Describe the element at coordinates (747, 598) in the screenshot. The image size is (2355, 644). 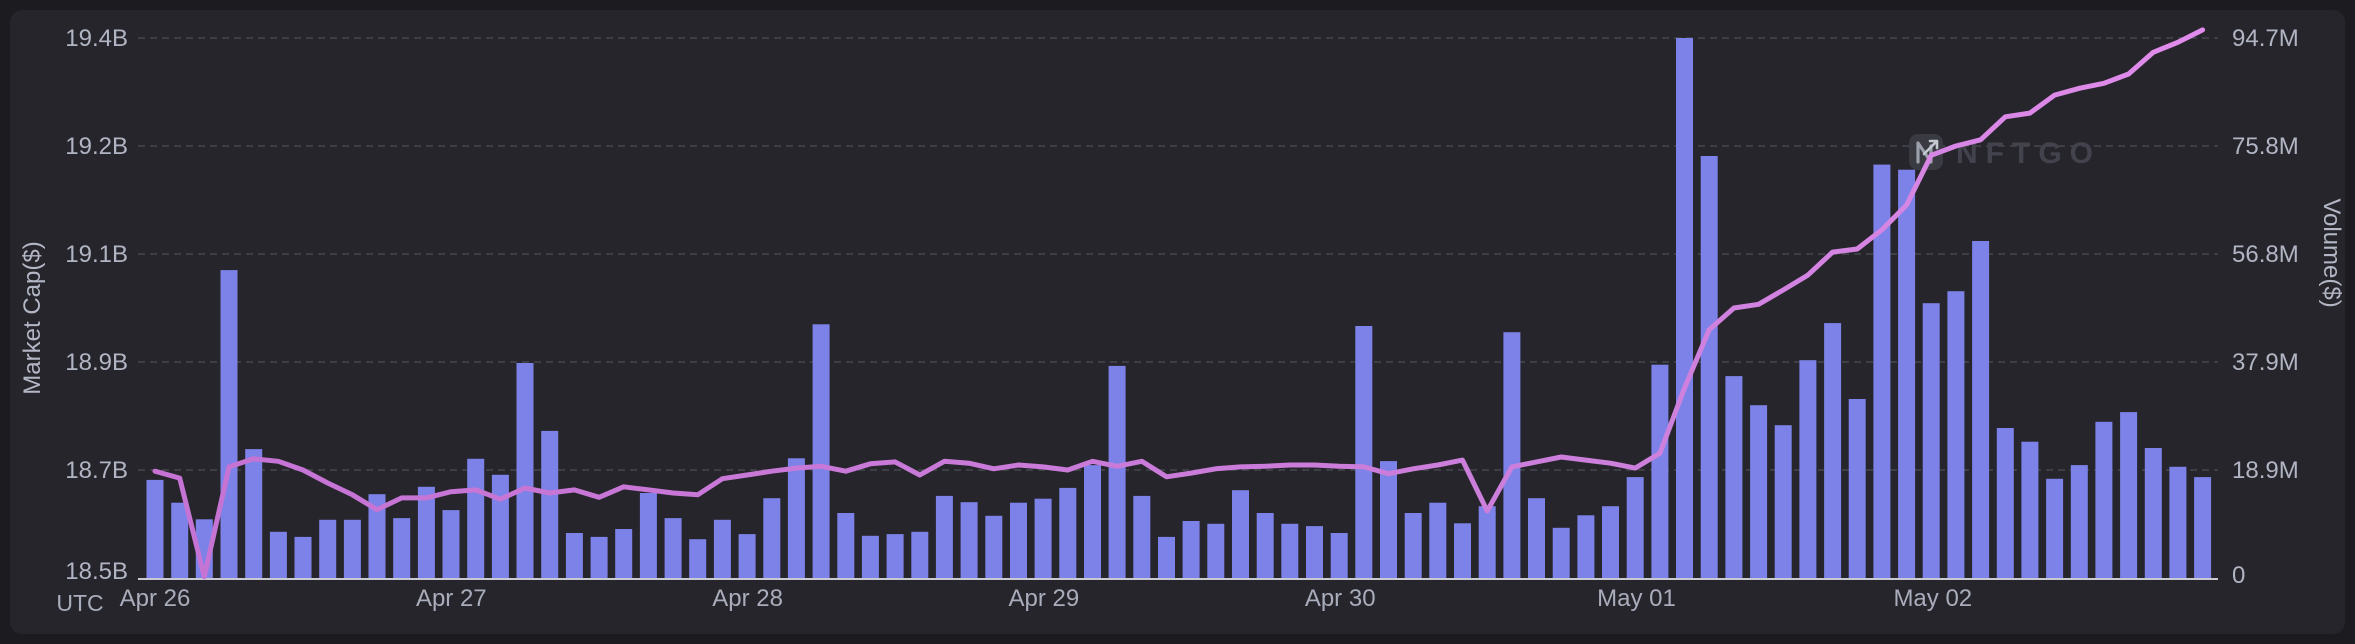
I see `date-label: Apr 28` at that location.